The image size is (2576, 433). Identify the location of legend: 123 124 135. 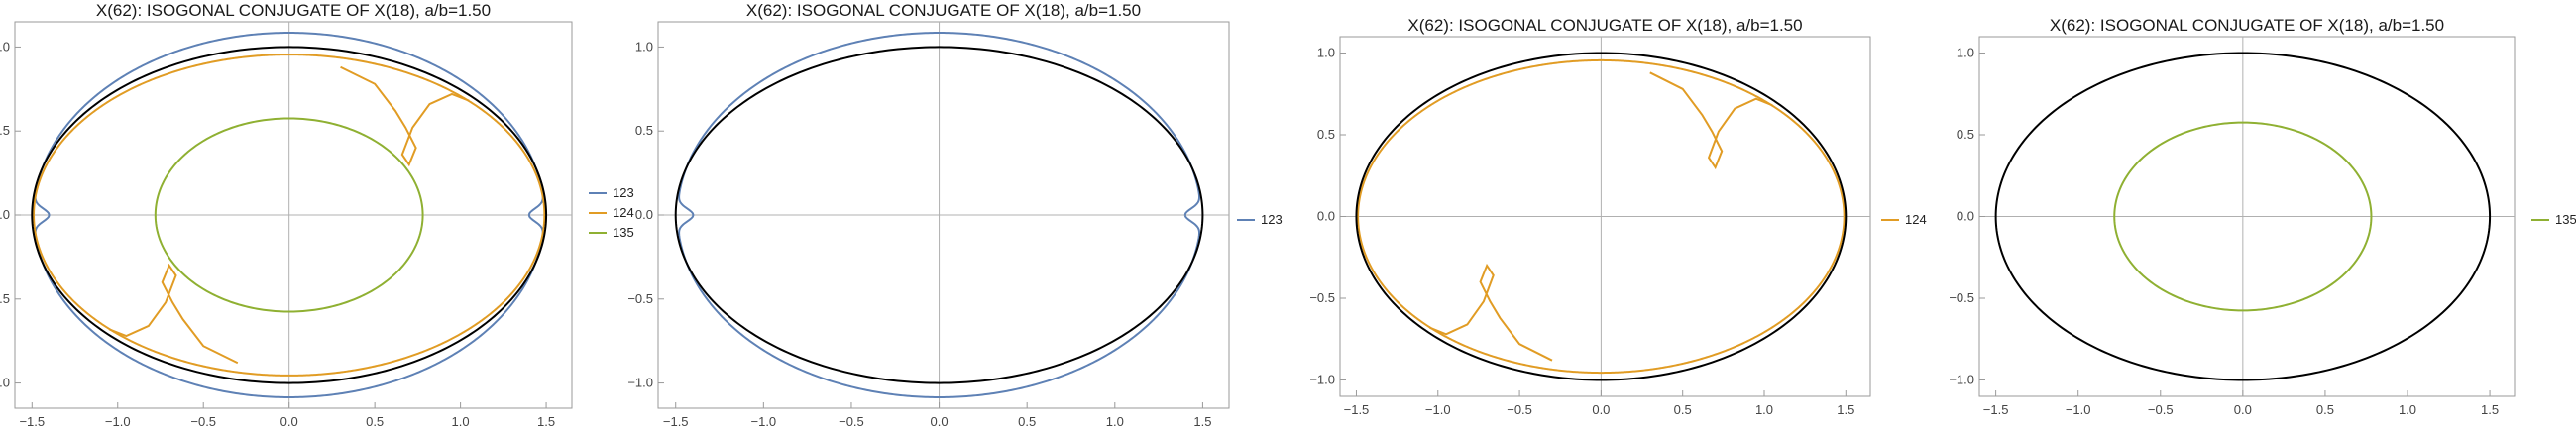
(611, 213).